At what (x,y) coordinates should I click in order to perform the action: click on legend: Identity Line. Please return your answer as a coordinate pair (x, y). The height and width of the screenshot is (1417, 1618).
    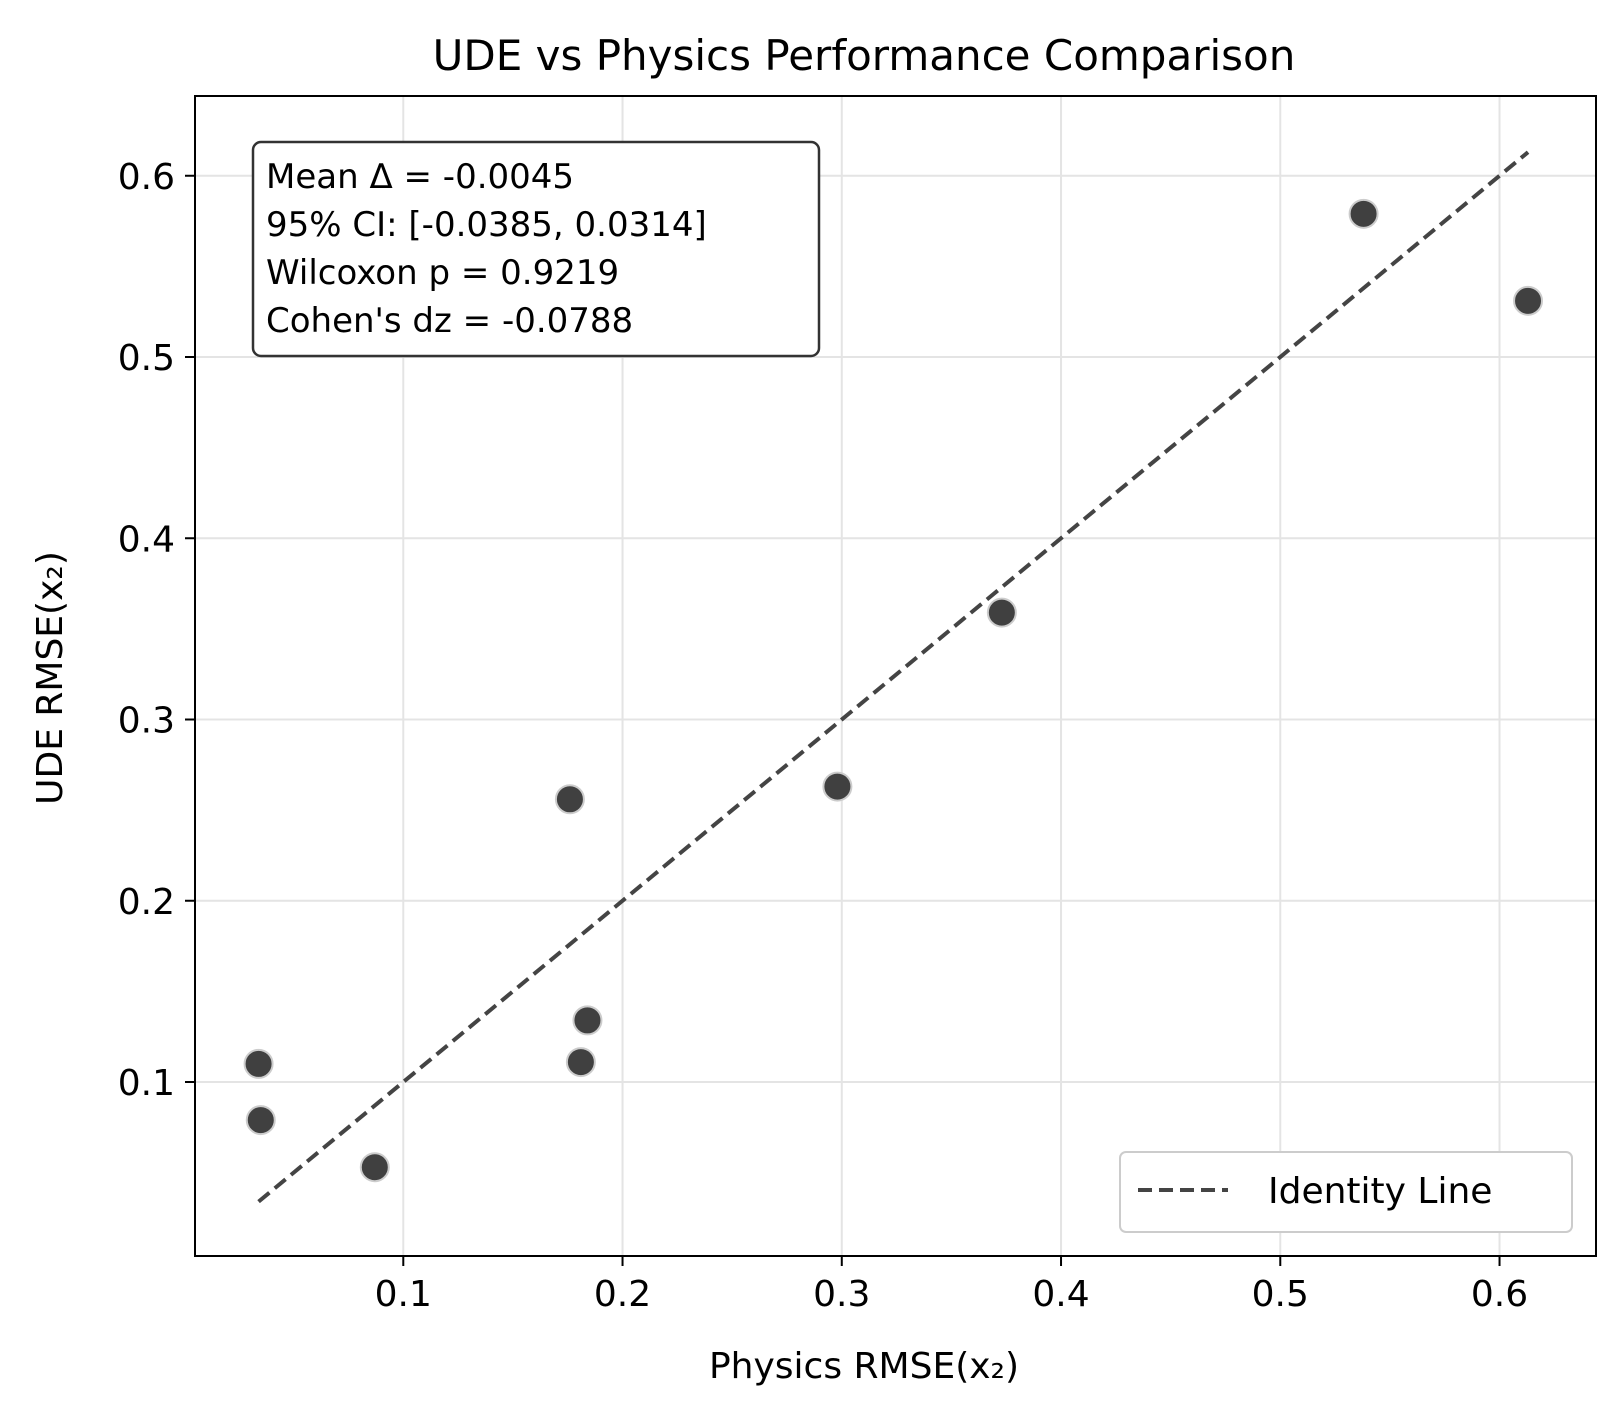
    Looking at the image, I should click on (1346, 1192).